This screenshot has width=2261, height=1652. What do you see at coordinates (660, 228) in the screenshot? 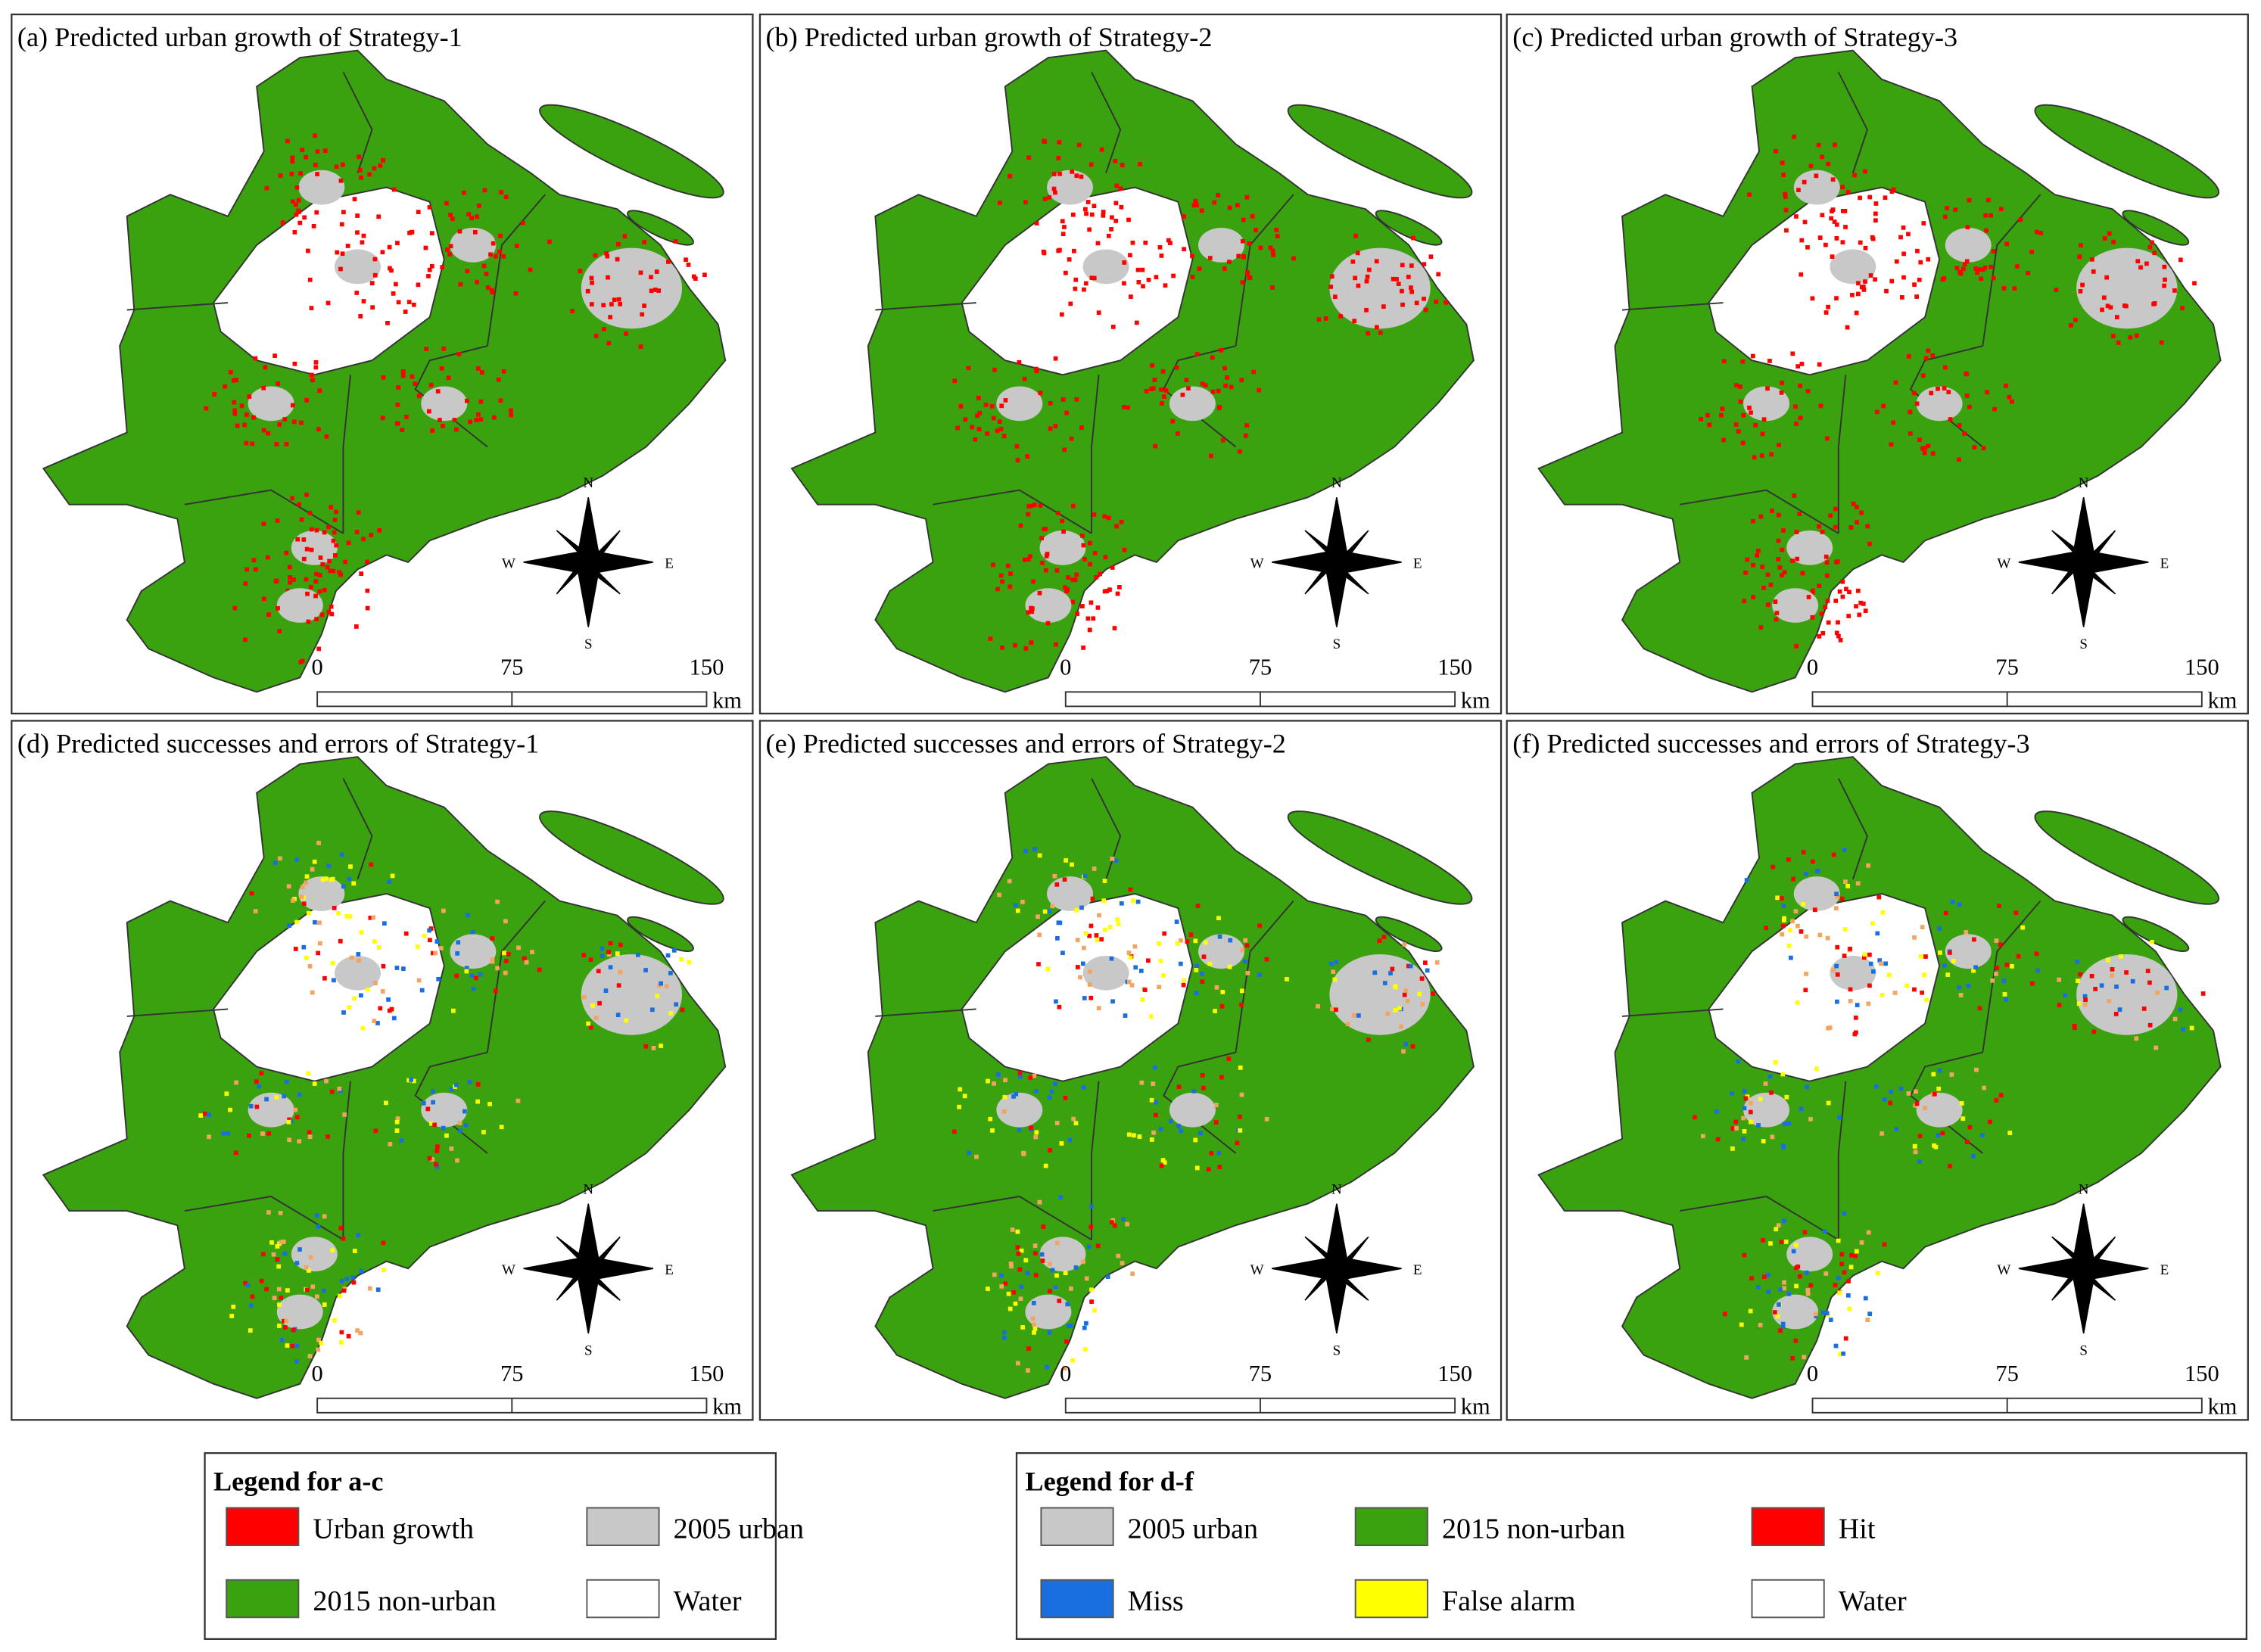
I see `islet` at bounding box center [660, 228].